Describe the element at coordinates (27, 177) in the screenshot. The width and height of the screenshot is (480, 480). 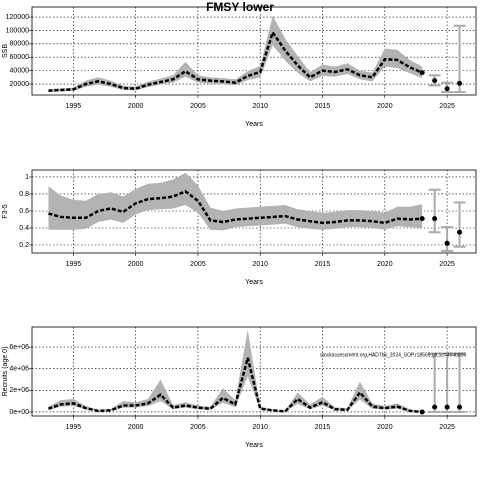
I see `y-tick-label: 1` at that location.